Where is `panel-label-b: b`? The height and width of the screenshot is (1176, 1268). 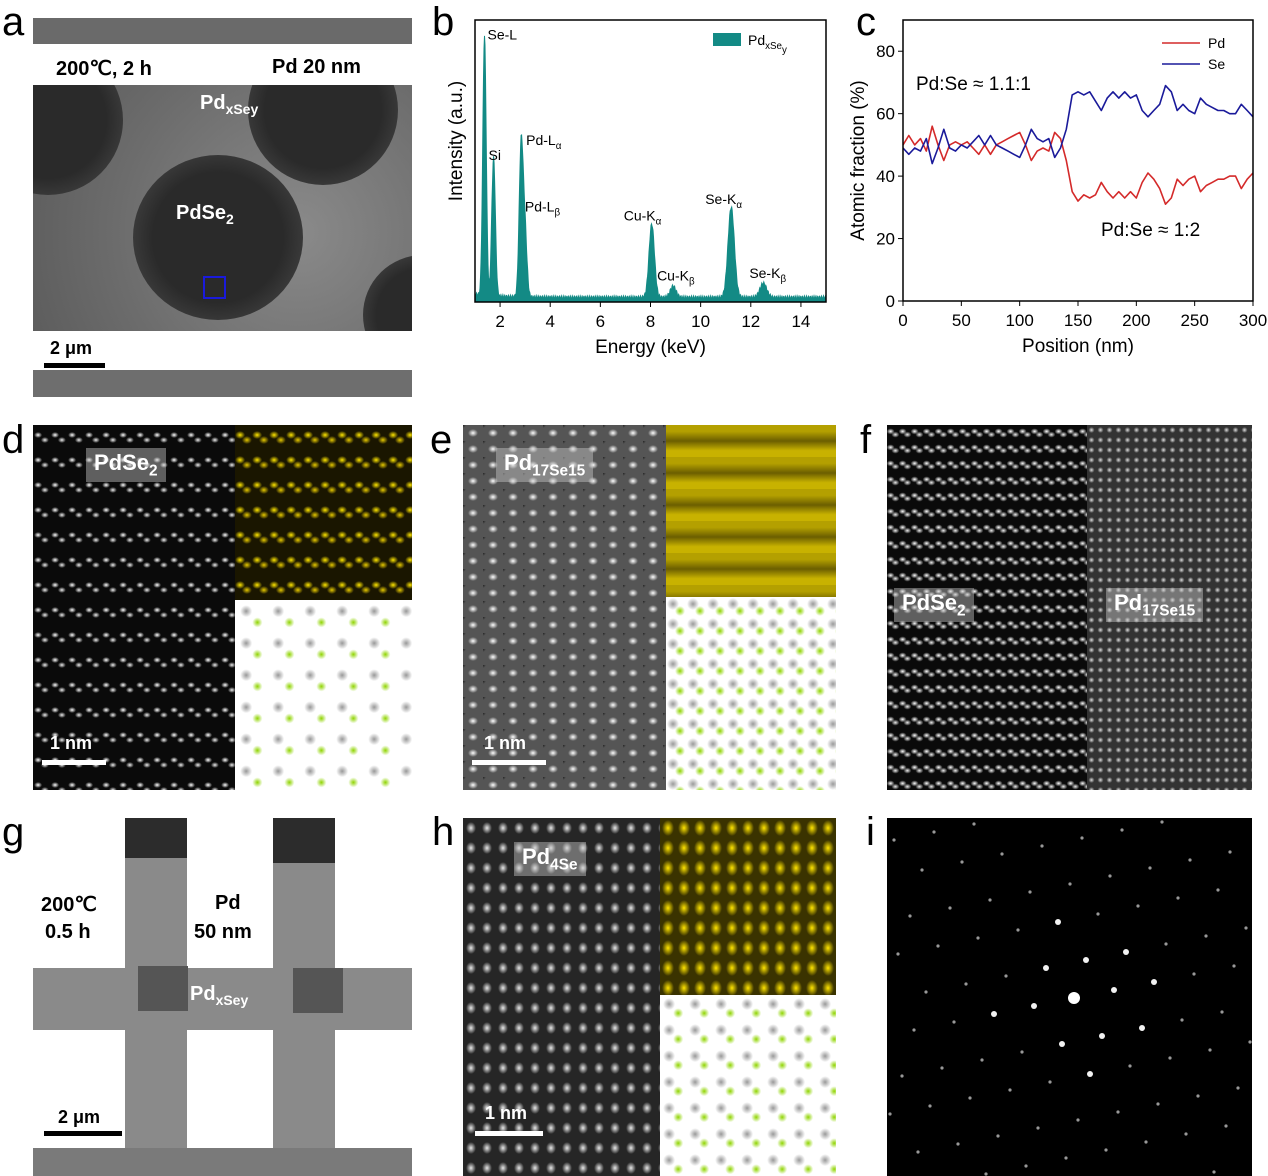
panel-label-b: b is located at coordinates (443, 22).